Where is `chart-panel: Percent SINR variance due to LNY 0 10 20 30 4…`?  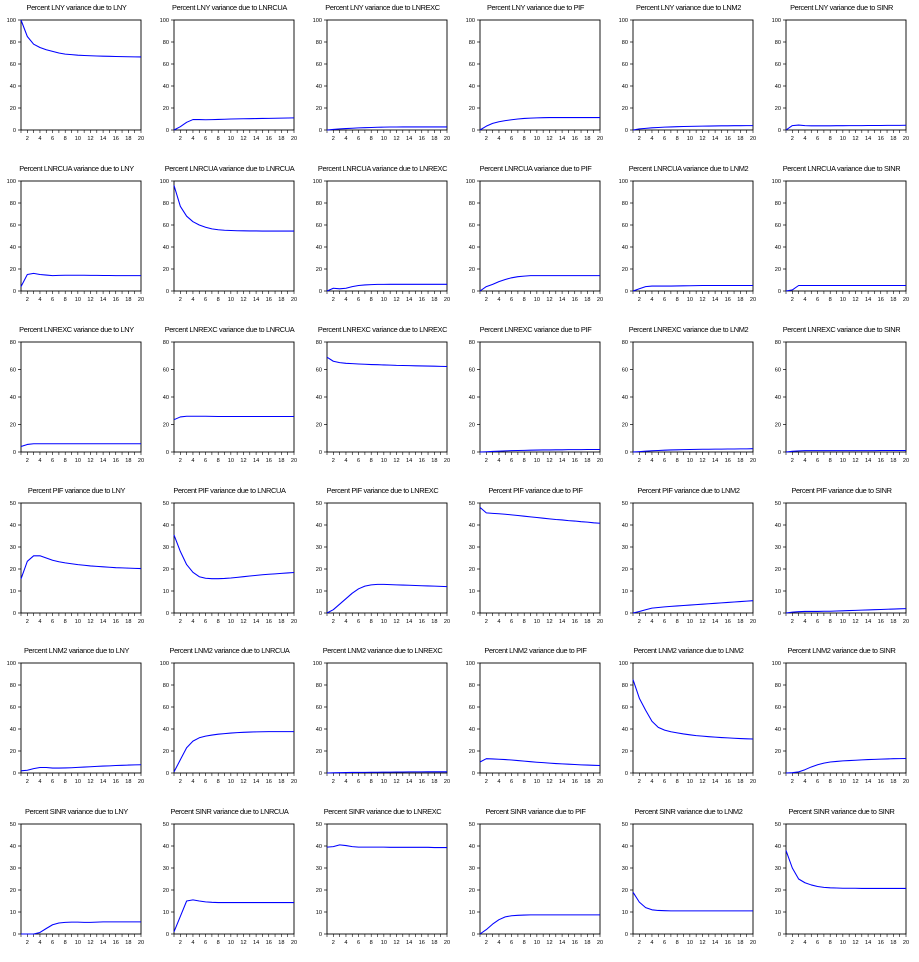 chart-panel: Percent SINR variance due to LNY 0 10 20 30 4… is located at coordinates (76, 883).